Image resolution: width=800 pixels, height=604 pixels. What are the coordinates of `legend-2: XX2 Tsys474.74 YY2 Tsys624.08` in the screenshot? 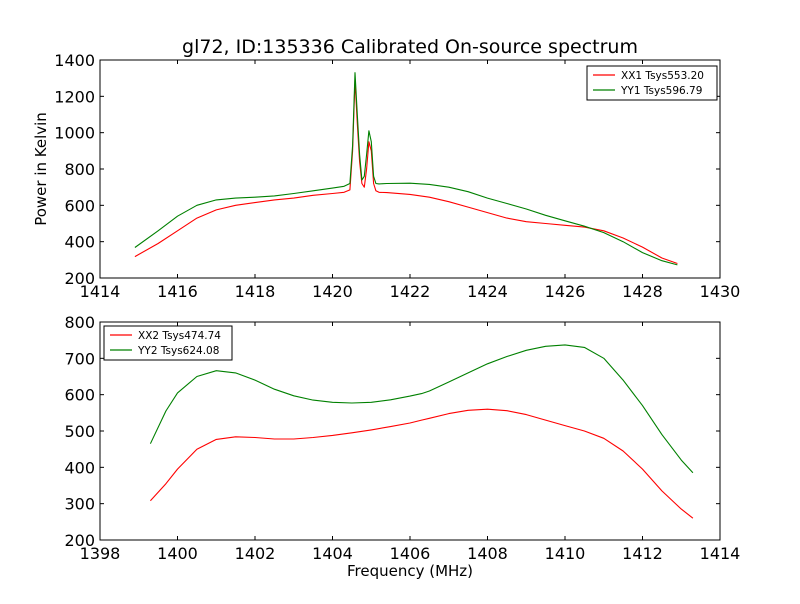 It's located at (168, 343).